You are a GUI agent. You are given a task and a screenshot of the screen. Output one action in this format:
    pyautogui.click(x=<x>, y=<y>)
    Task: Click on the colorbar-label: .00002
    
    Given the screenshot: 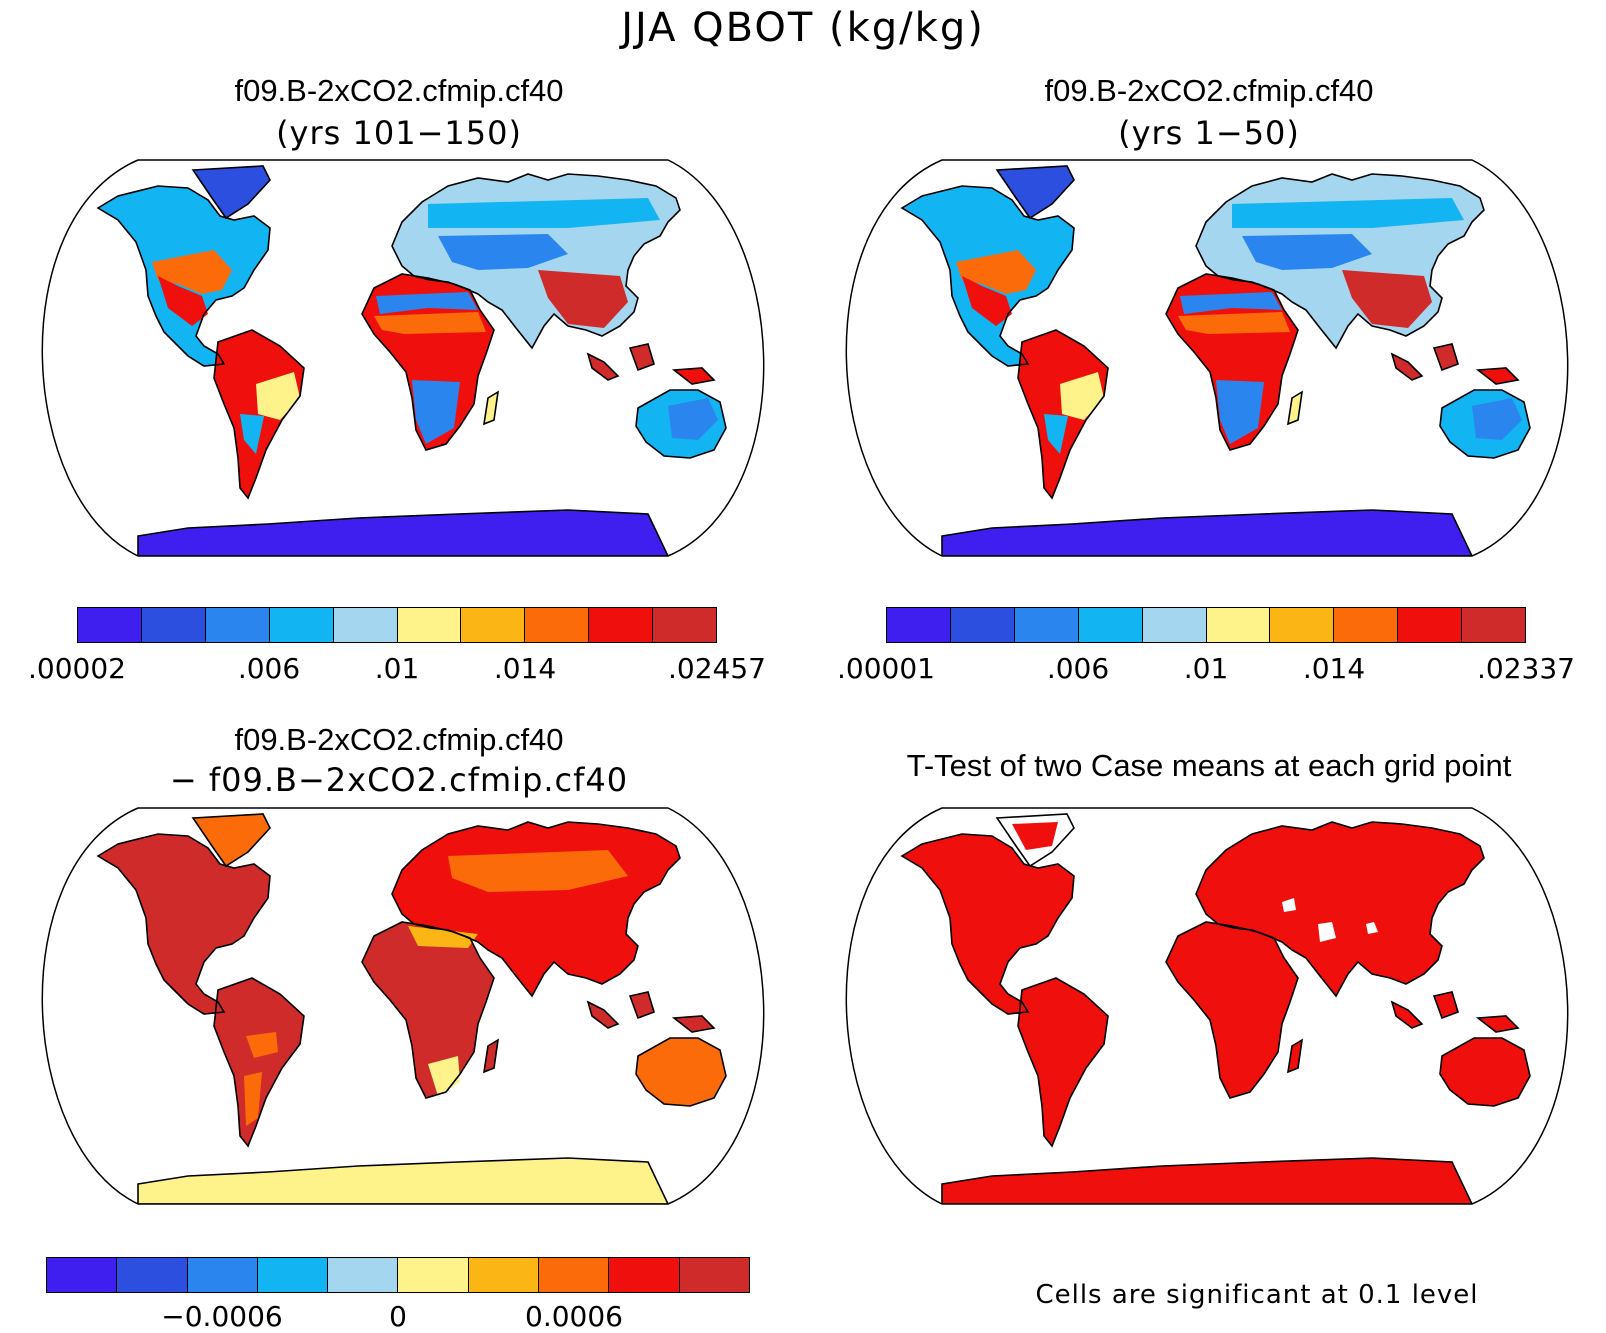 What is the action you would take?
    pyautogui.click(x=77, y=668)
    